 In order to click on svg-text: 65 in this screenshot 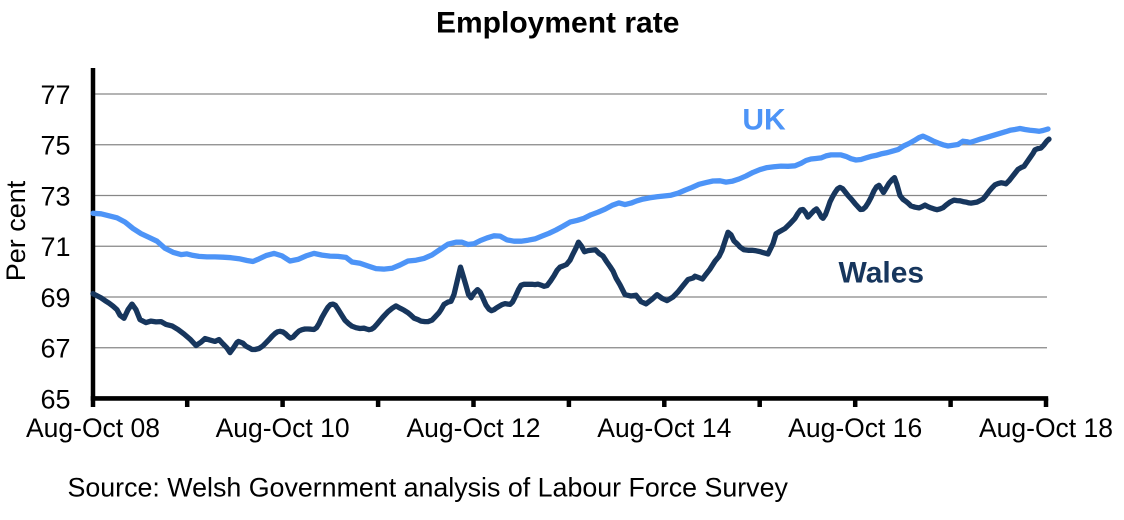, I will do `click(55, 399)`.